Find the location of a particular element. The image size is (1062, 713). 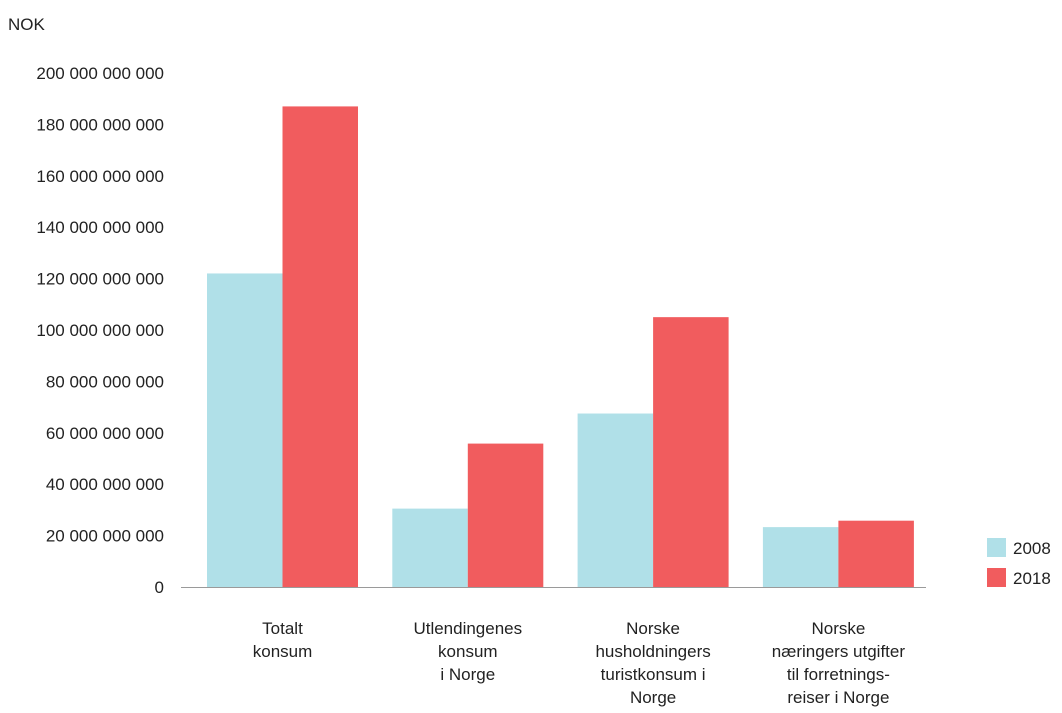

x-tick-label-line: Totalt is located at coordinates (282, 628).